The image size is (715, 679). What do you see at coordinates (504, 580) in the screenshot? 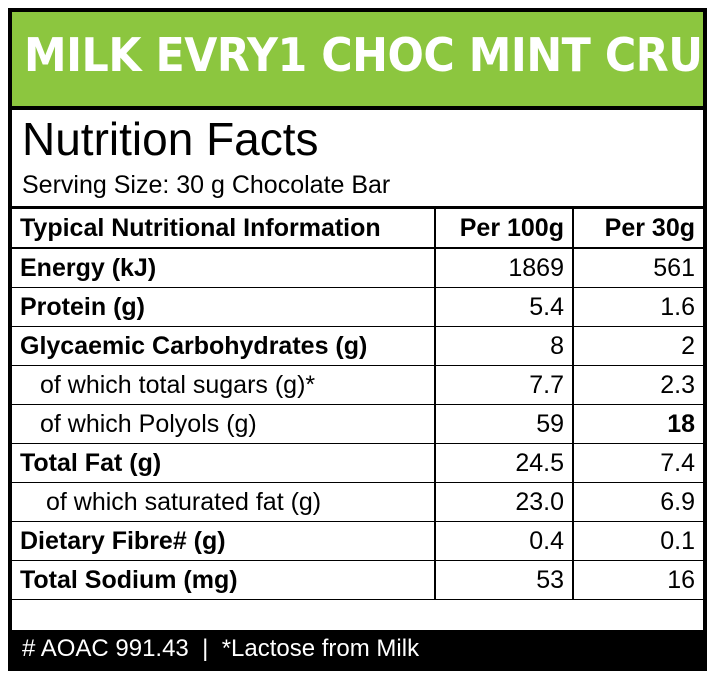
I see `value-per-100g: 53` at bounding box center [504, 580].